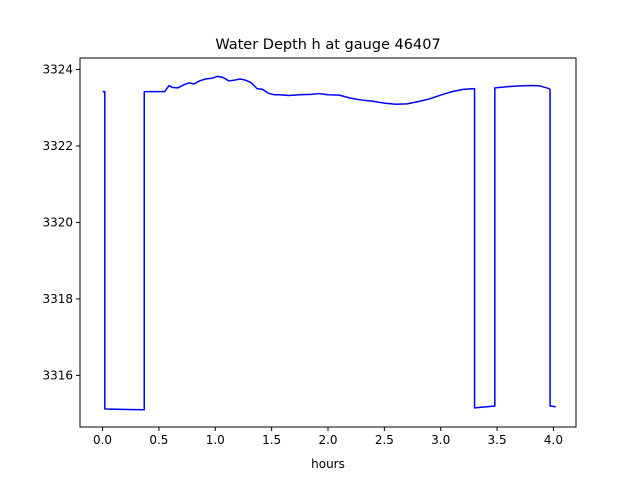 The width and height of the screenshot is (640, 480). I want to click on y-tick-label: 3322, so click(57, 146).